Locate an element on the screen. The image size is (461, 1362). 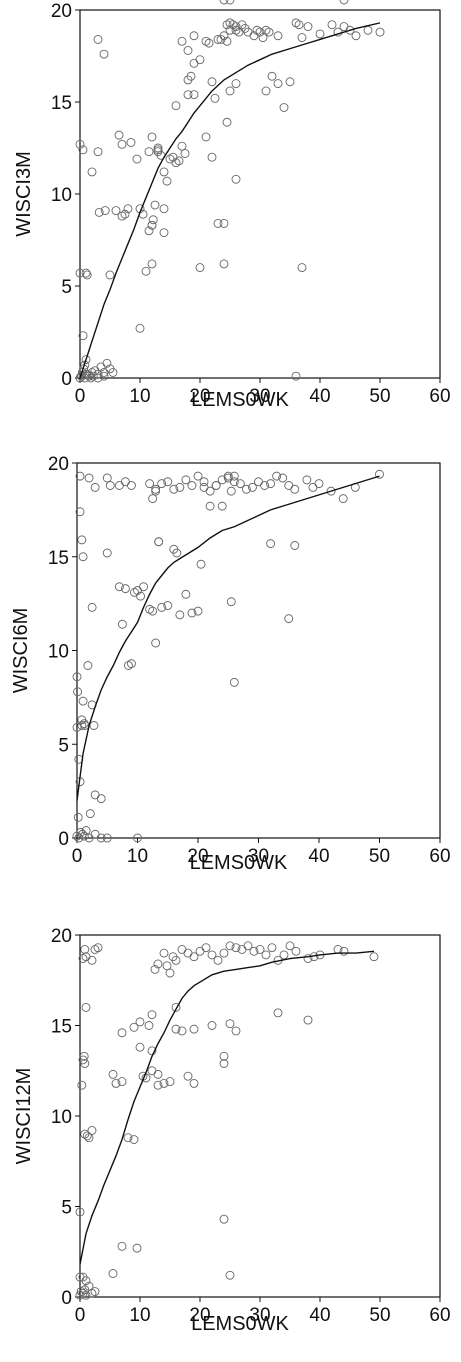
y-tick-label: 20 is located at coordinates (61, 936).